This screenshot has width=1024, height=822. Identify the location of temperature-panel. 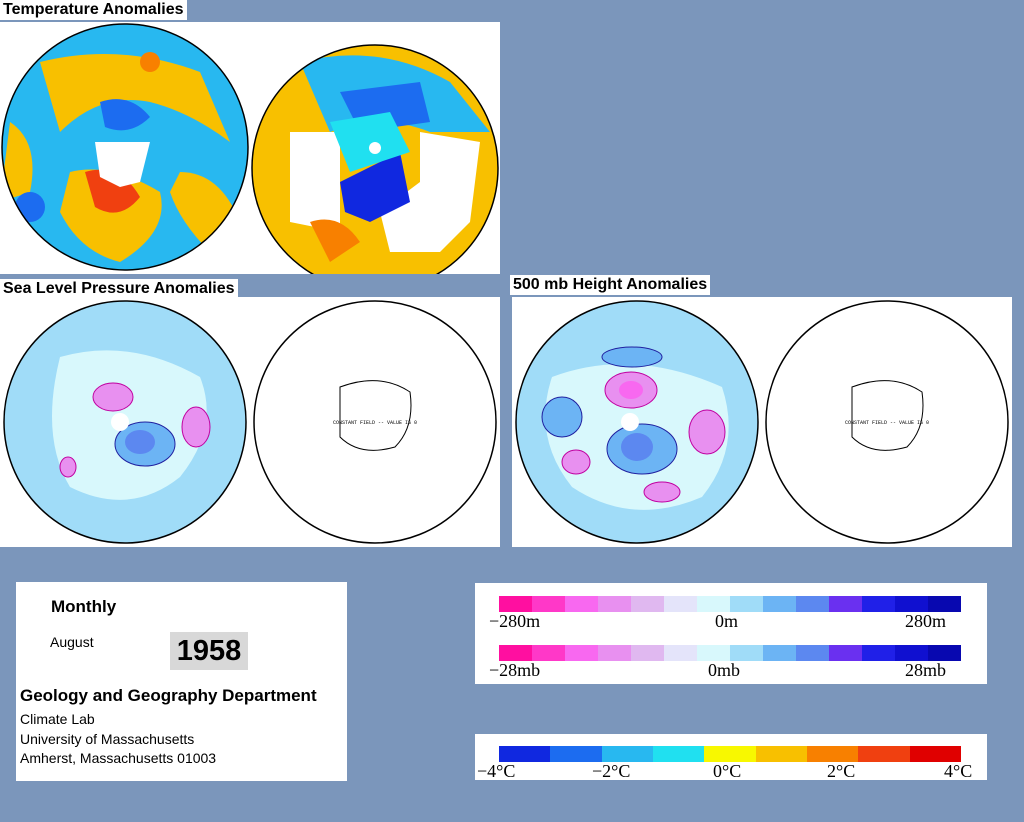
(250, 148).